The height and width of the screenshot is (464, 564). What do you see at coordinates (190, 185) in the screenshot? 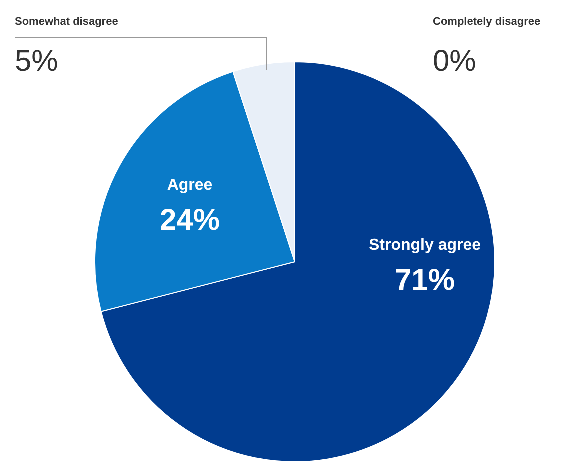
I see `slice-label: Agree` at bounding box center [190, 185].